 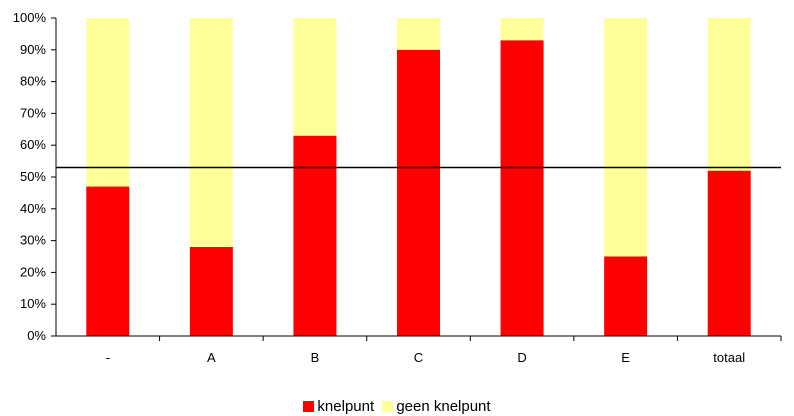 What do you see at coordinates (33, 271) in the screenshot?
I see `y-tick-label: 20%` at bounding box center [33, 271].